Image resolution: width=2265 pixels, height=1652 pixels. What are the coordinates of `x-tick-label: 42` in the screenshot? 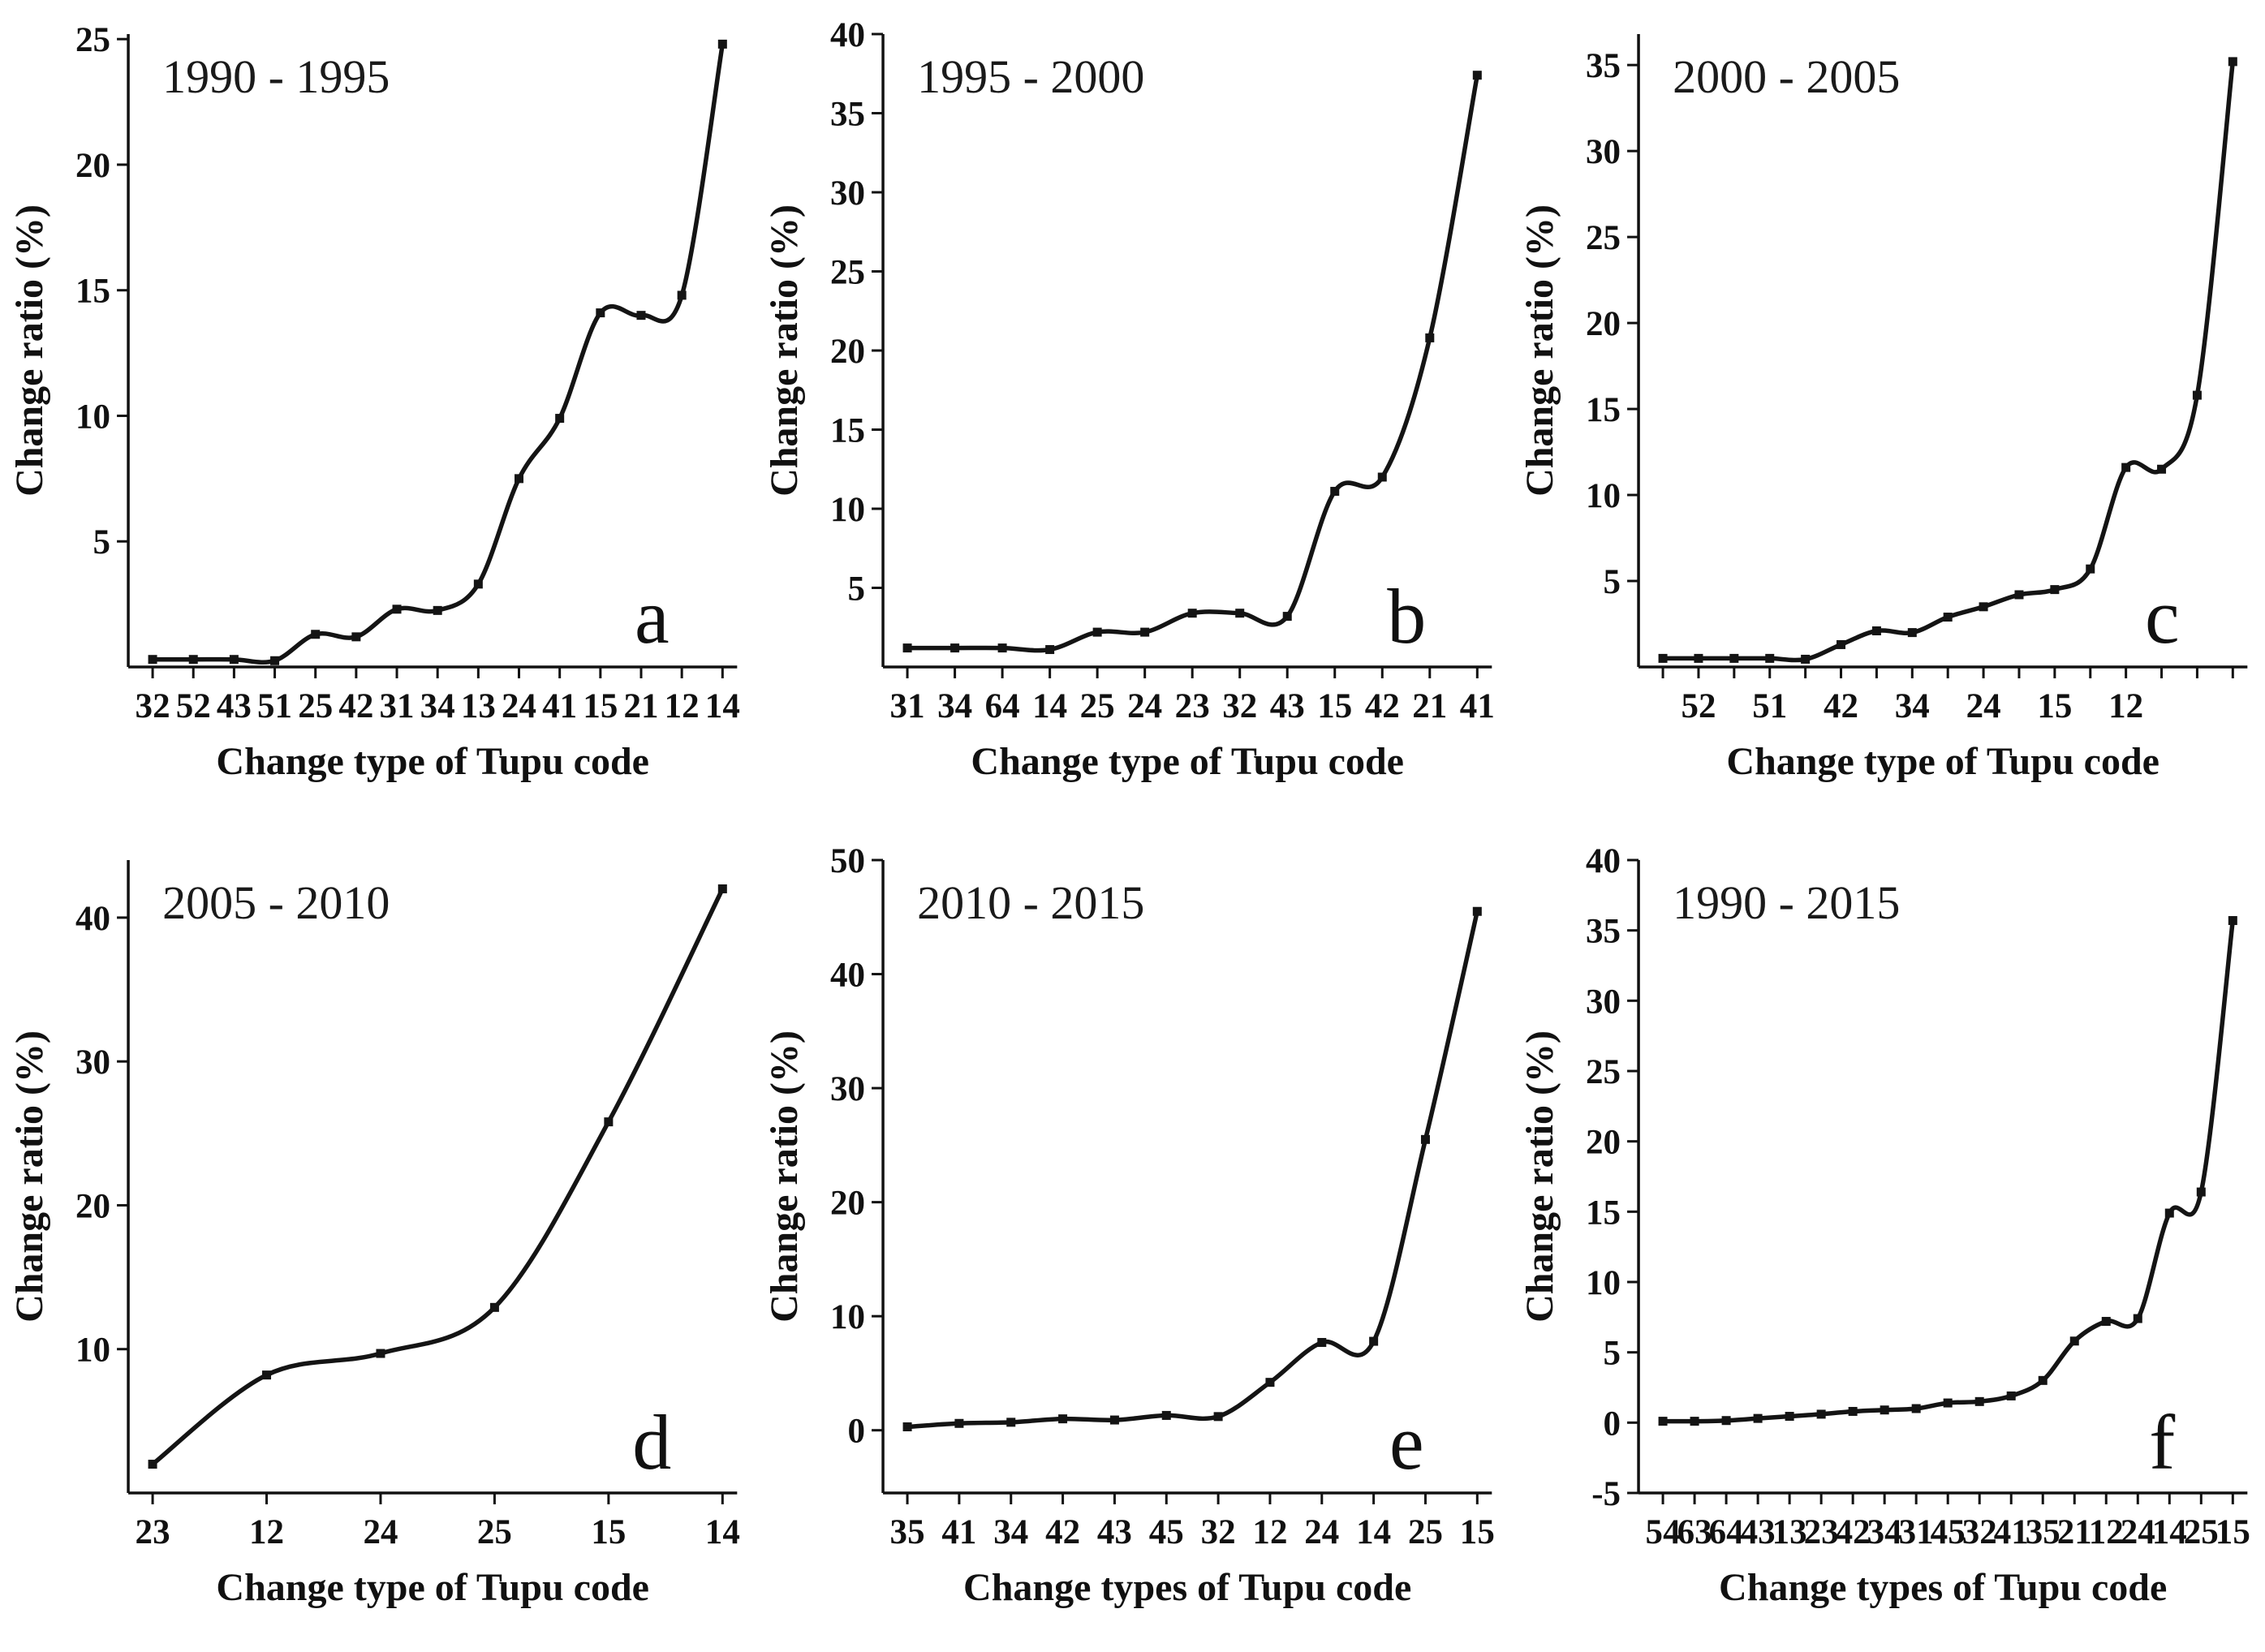 It's located at (1062, 1532).